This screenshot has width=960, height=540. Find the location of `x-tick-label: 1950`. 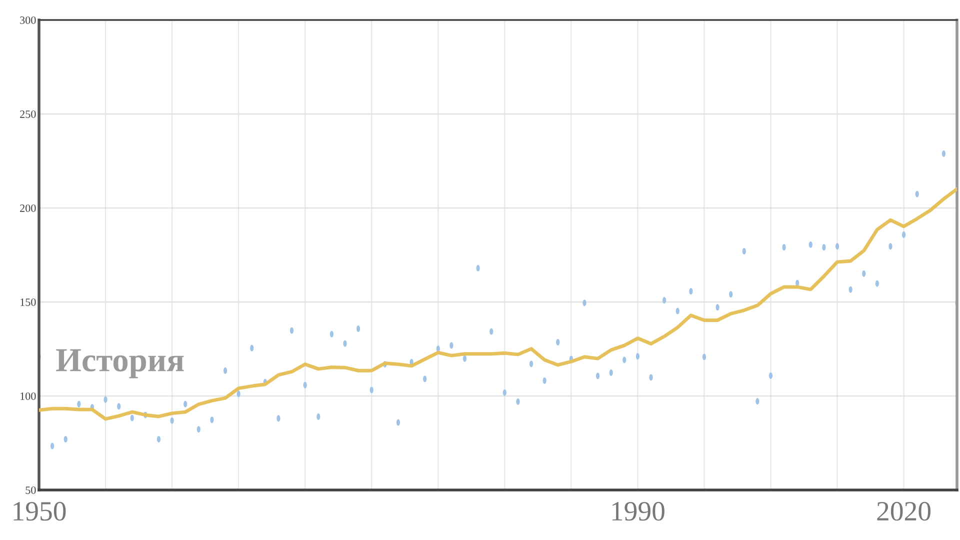

x-tick-label: 1950 is located at coordinates (40, 511).